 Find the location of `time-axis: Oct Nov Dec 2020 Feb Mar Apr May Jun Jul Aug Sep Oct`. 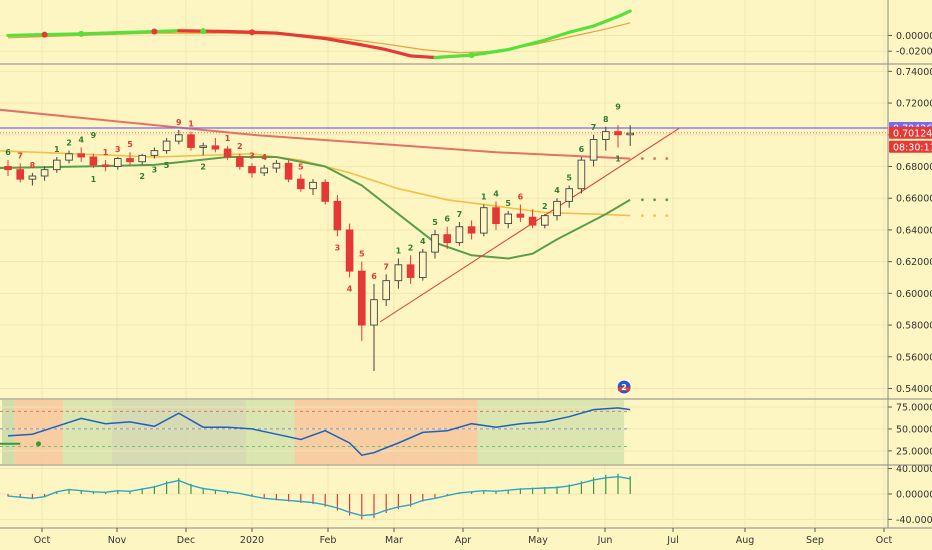

time-axis: Oct Nov Dec 2020 Feb Mar Apr May Jun Jul Aug Sep Oct is located at coordinates (463, 537).